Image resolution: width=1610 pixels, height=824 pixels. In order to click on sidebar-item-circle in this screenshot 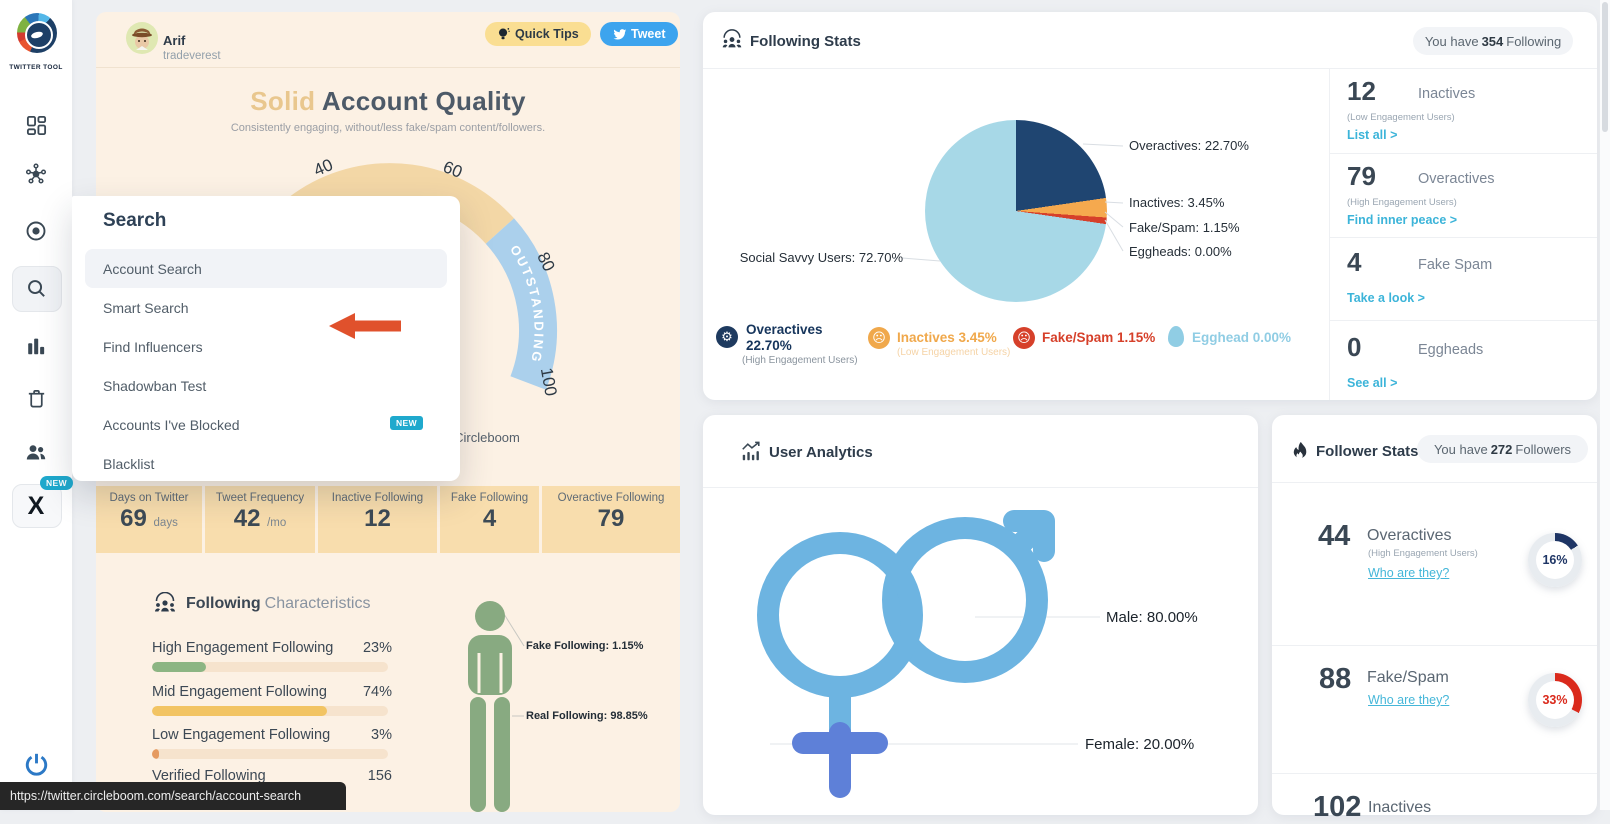, I will do `click(36, 231)`.